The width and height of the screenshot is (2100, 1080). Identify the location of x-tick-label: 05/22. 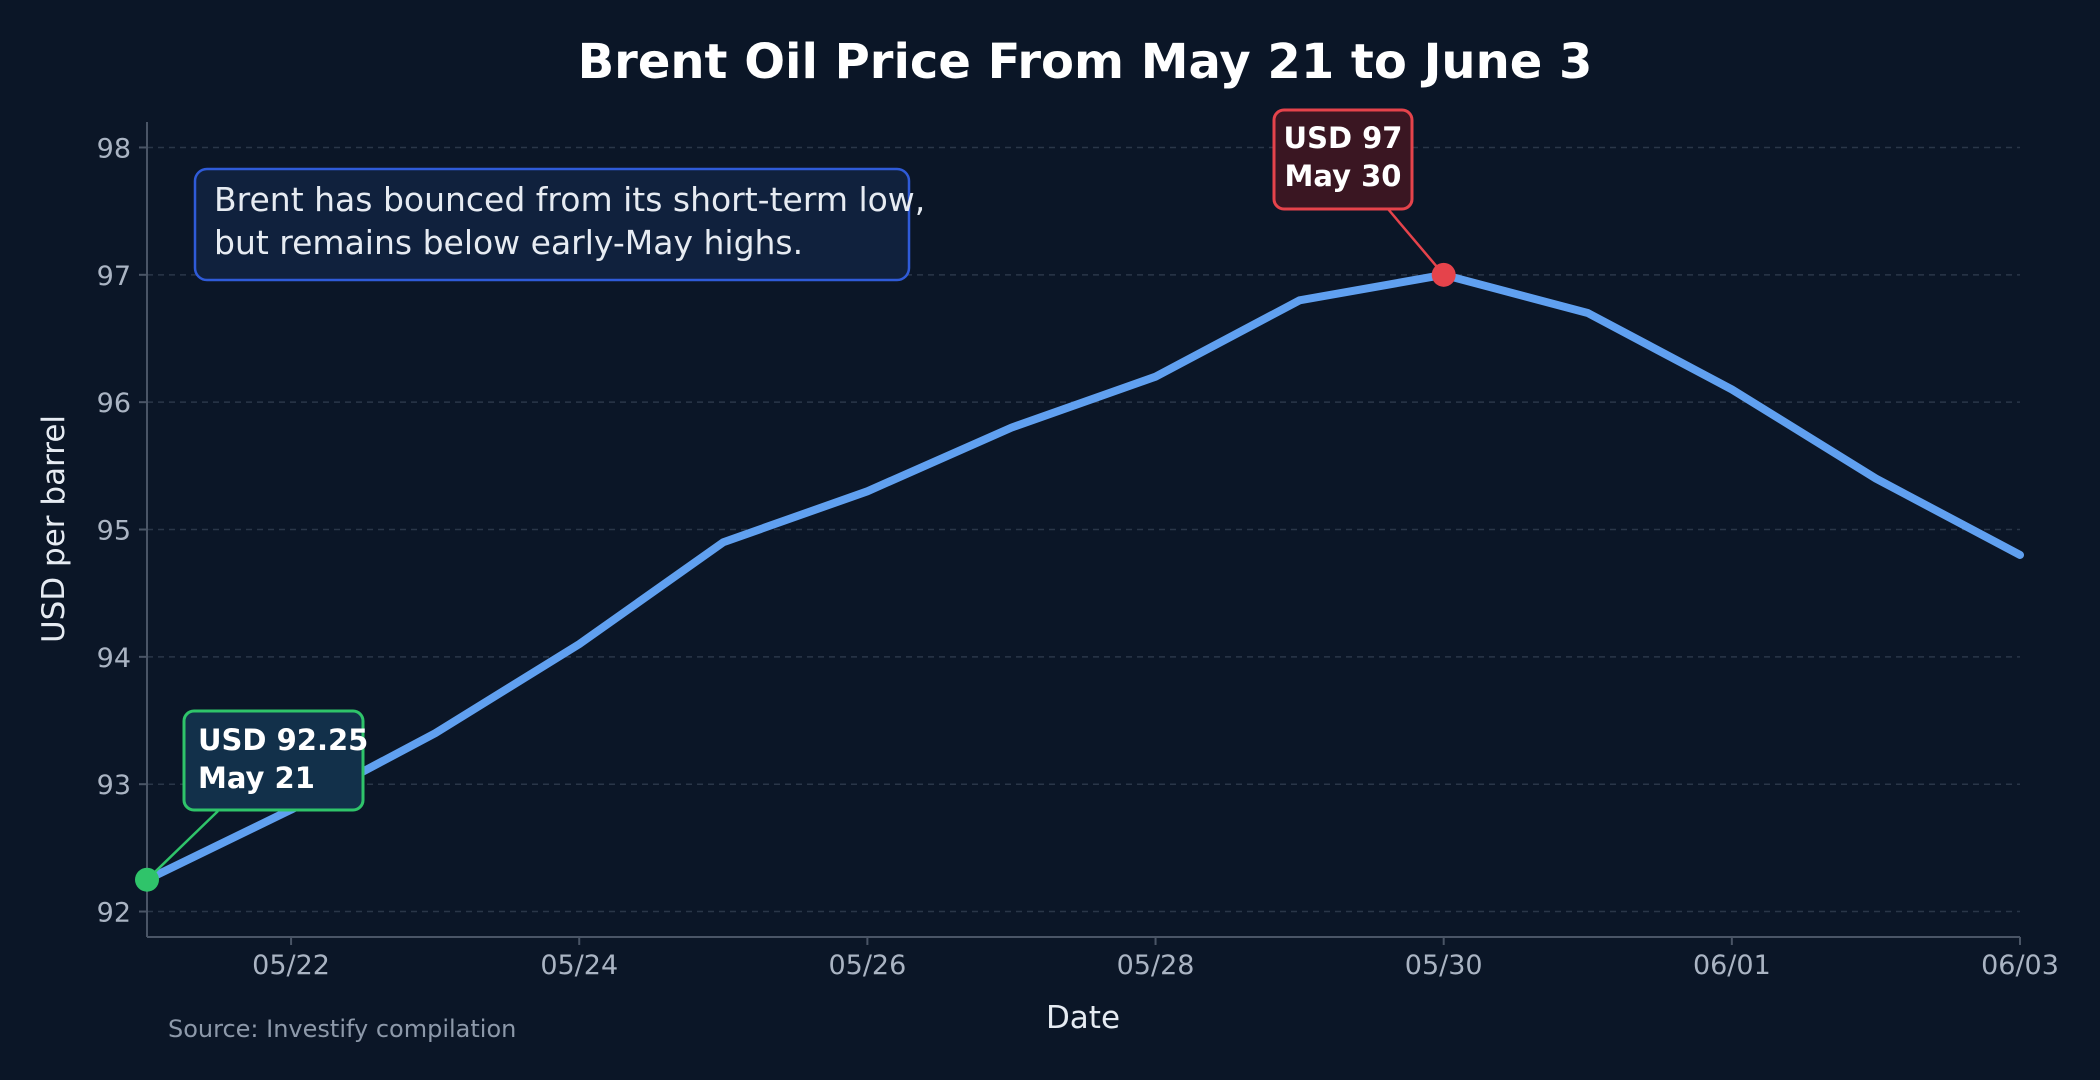
(291, 965).